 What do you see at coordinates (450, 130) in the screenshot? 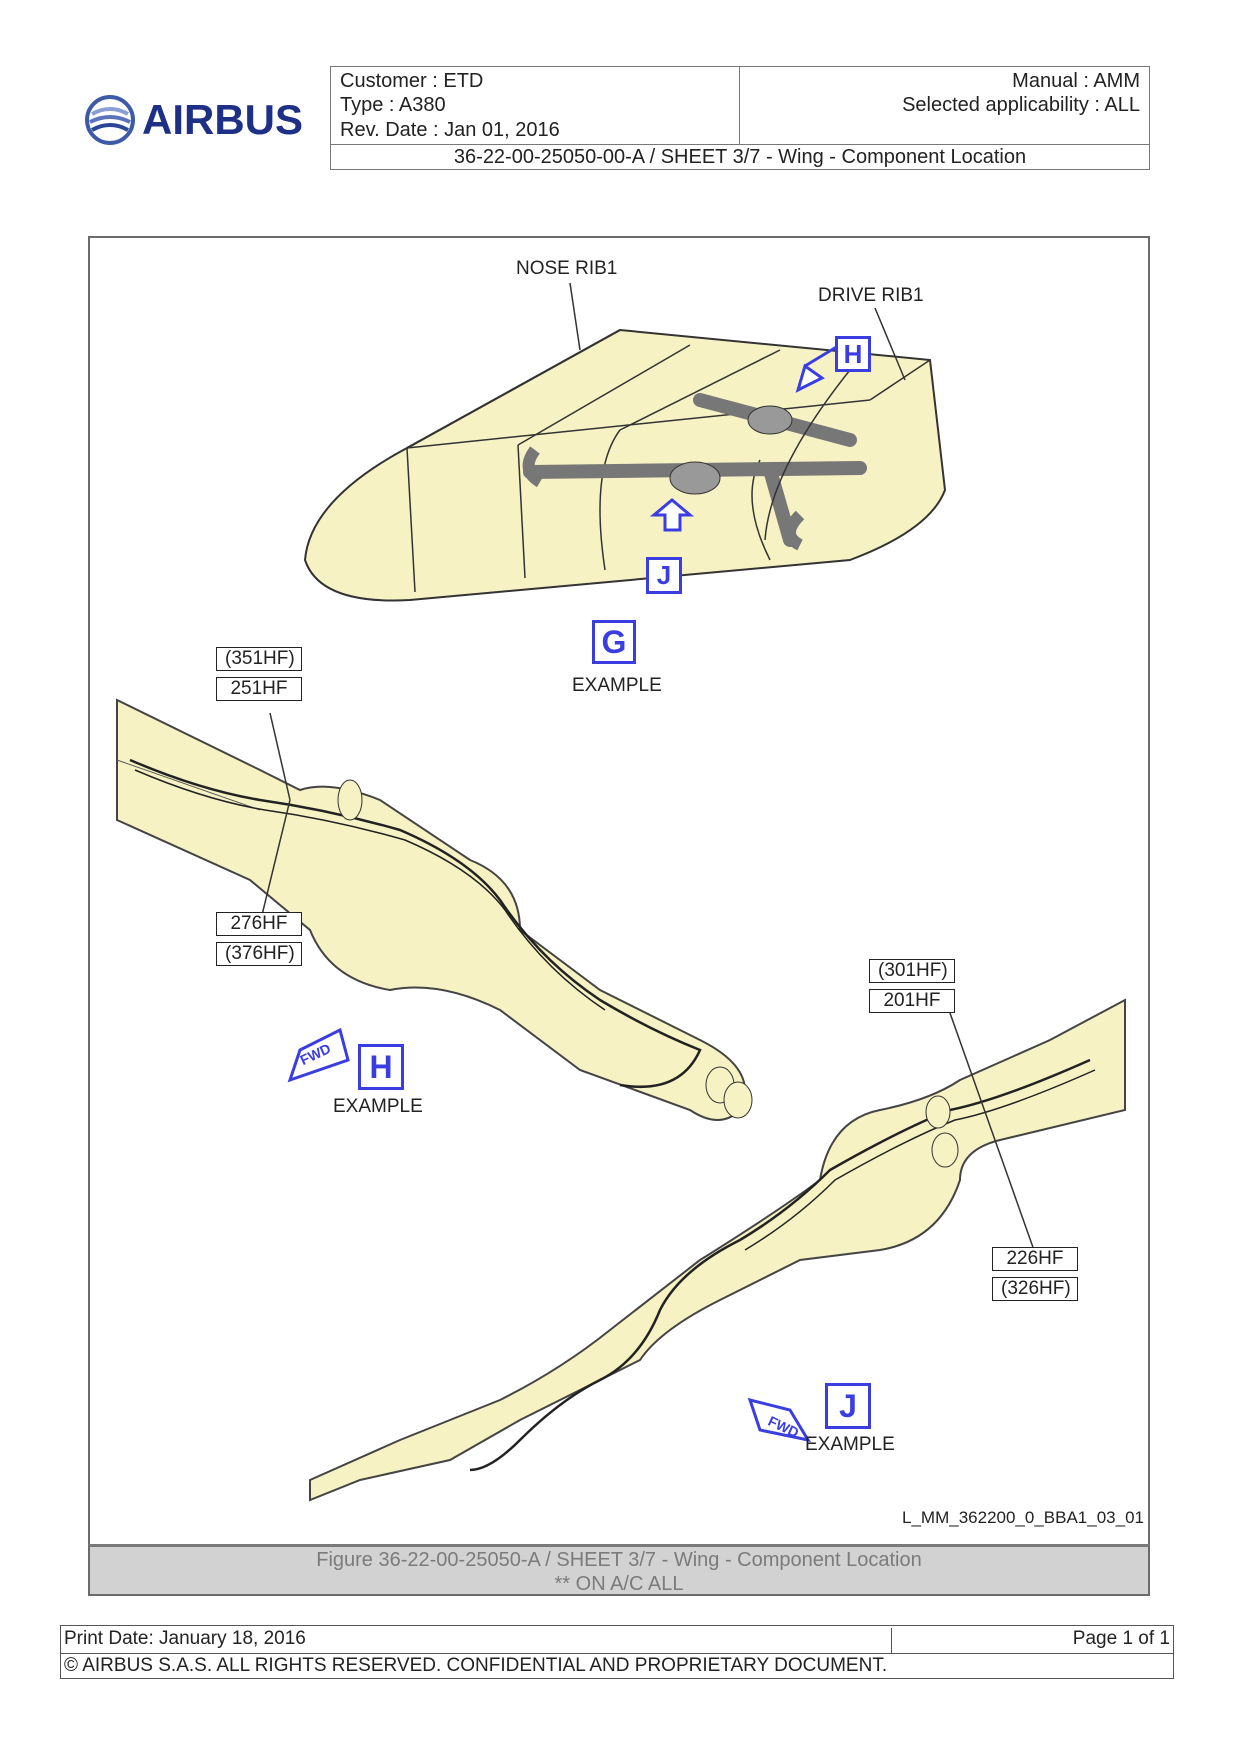
I see `rev-date-text: Rev. Date : Jan 01, 2016` at bounding box center [450, 130].